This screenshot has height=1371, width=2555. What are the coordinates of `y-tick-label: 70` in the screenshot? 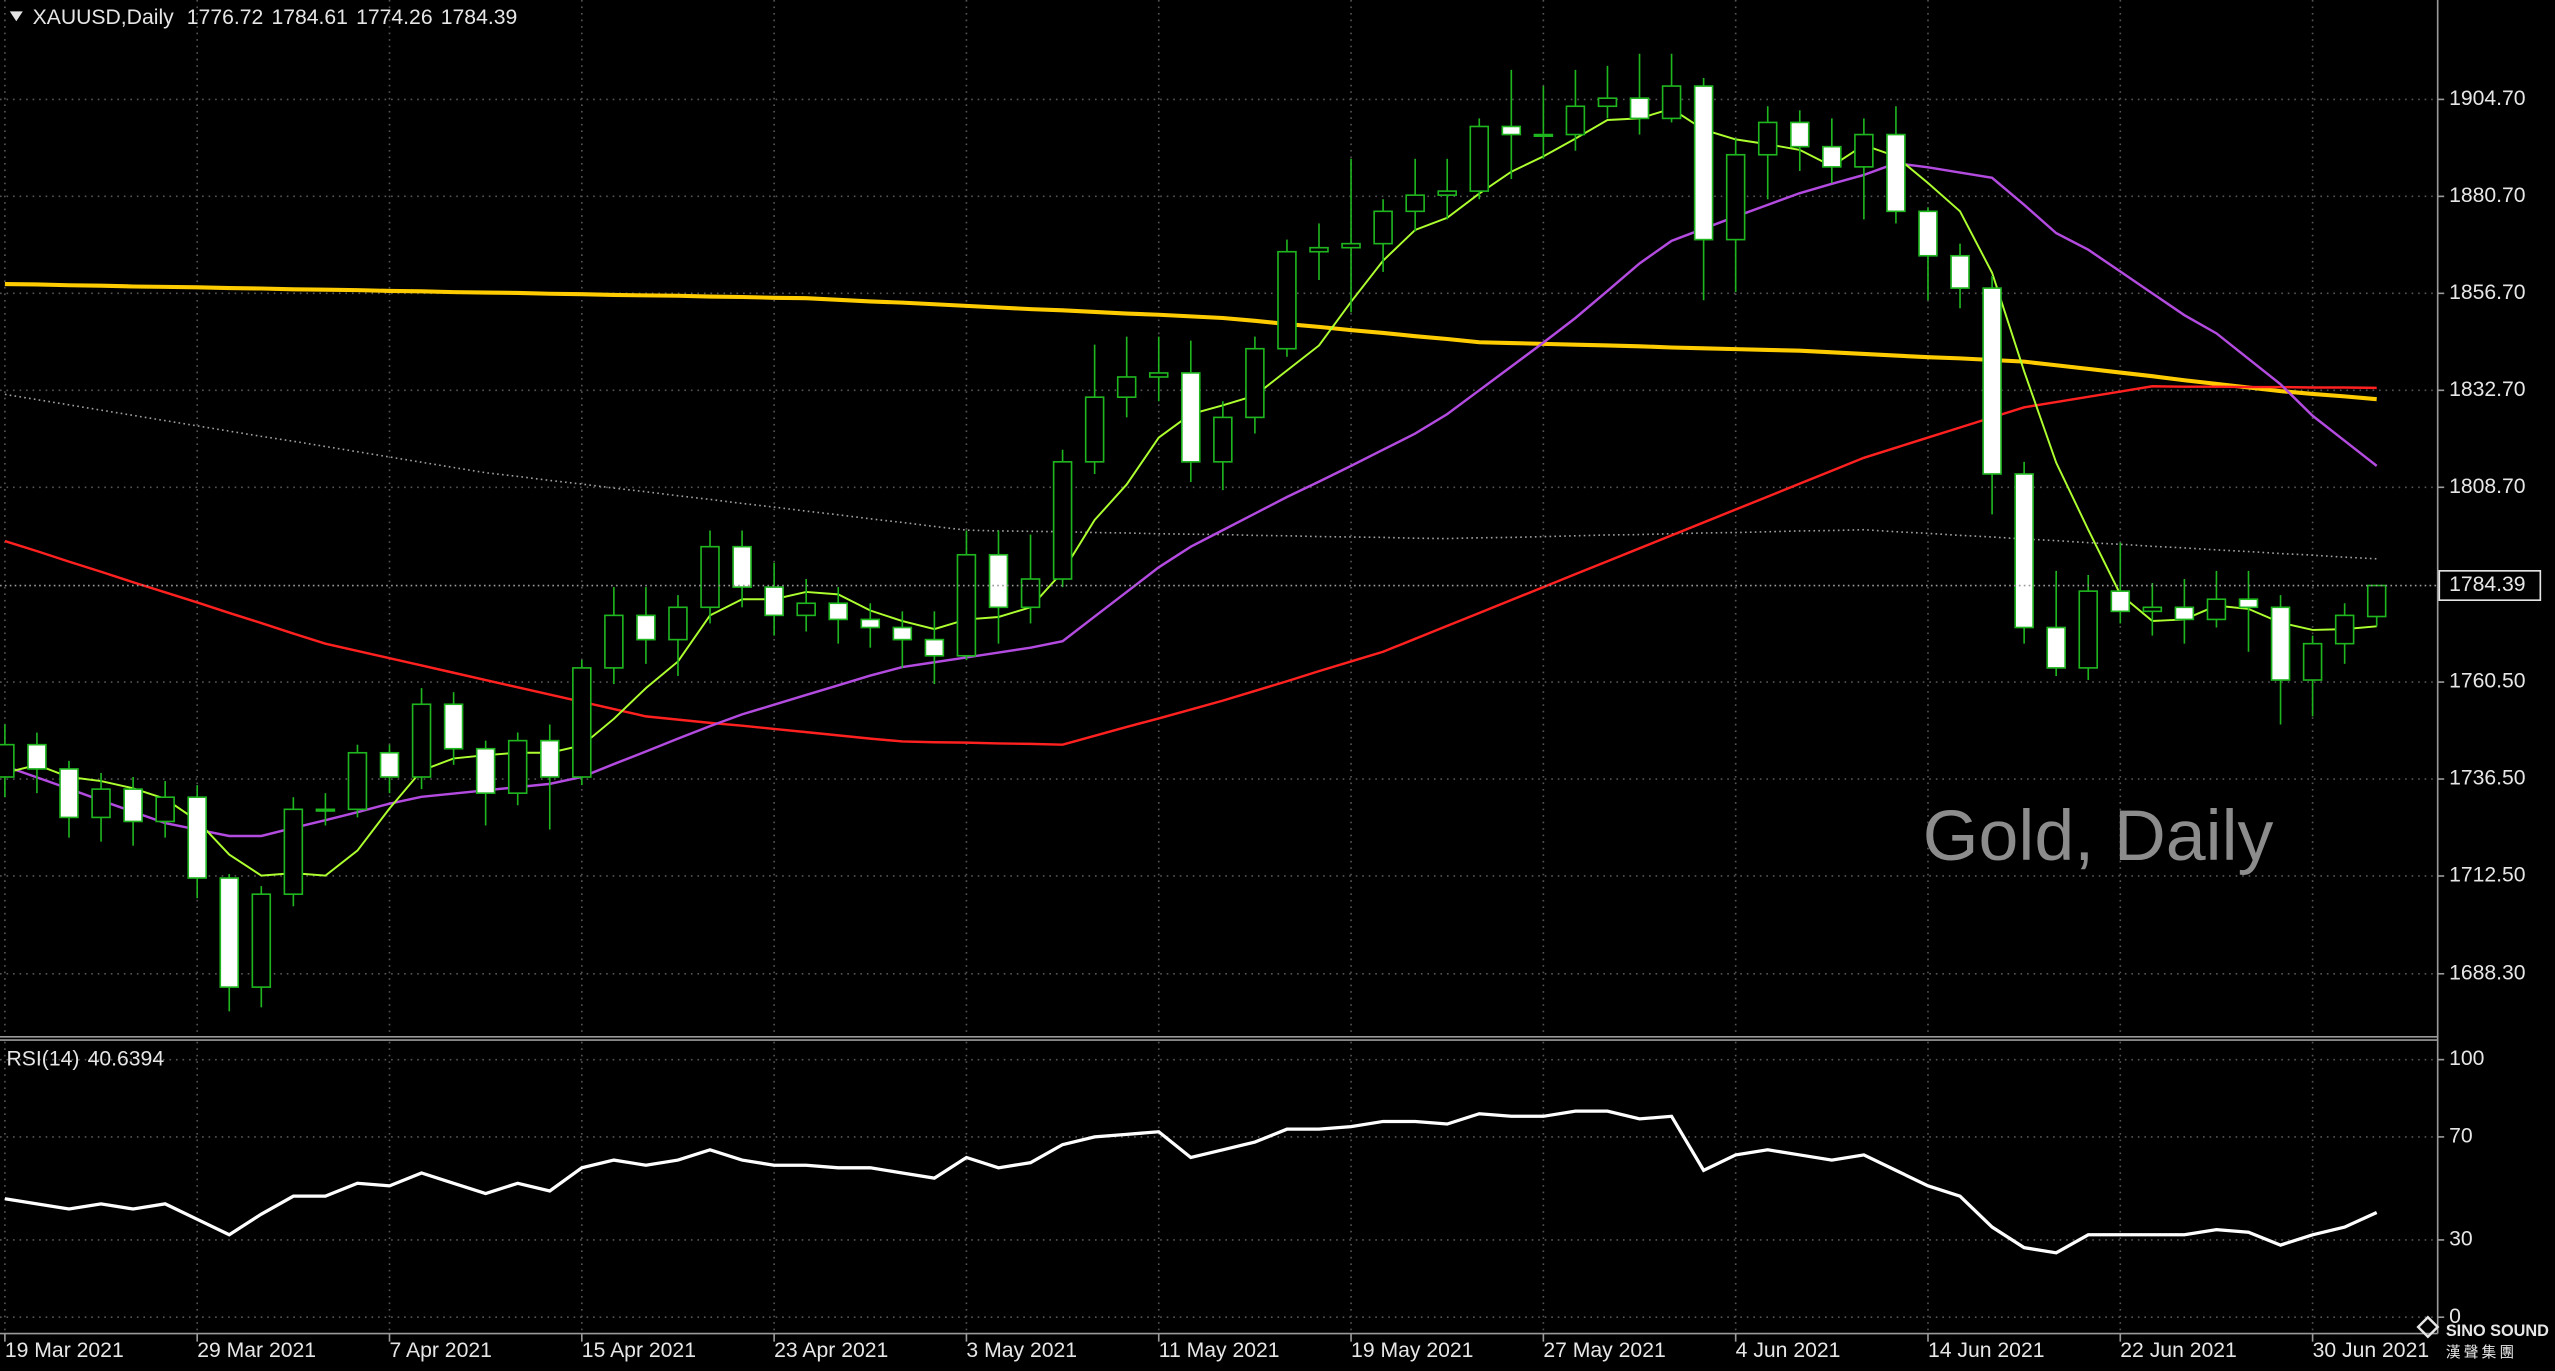 It's located at (2461, 1135).